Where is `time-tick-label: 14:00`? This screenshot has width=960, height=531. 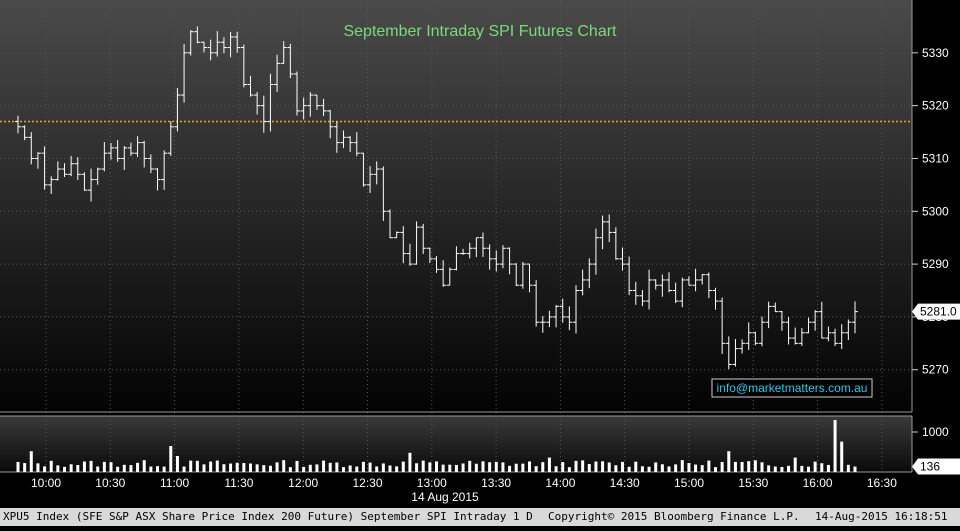
time-tick-label: 14:00 is located at coordinates (560, 483).